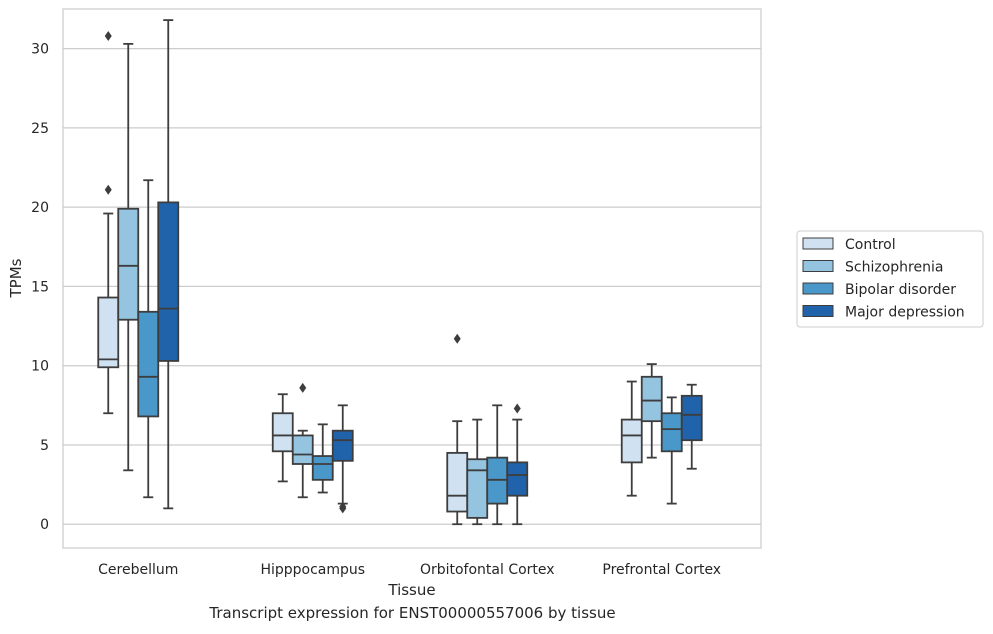 This screenshot has width=993, height=634. Describe the element at coordinates (40, 208) in the screenshot. I see `y-tick-label: 20` at that location.